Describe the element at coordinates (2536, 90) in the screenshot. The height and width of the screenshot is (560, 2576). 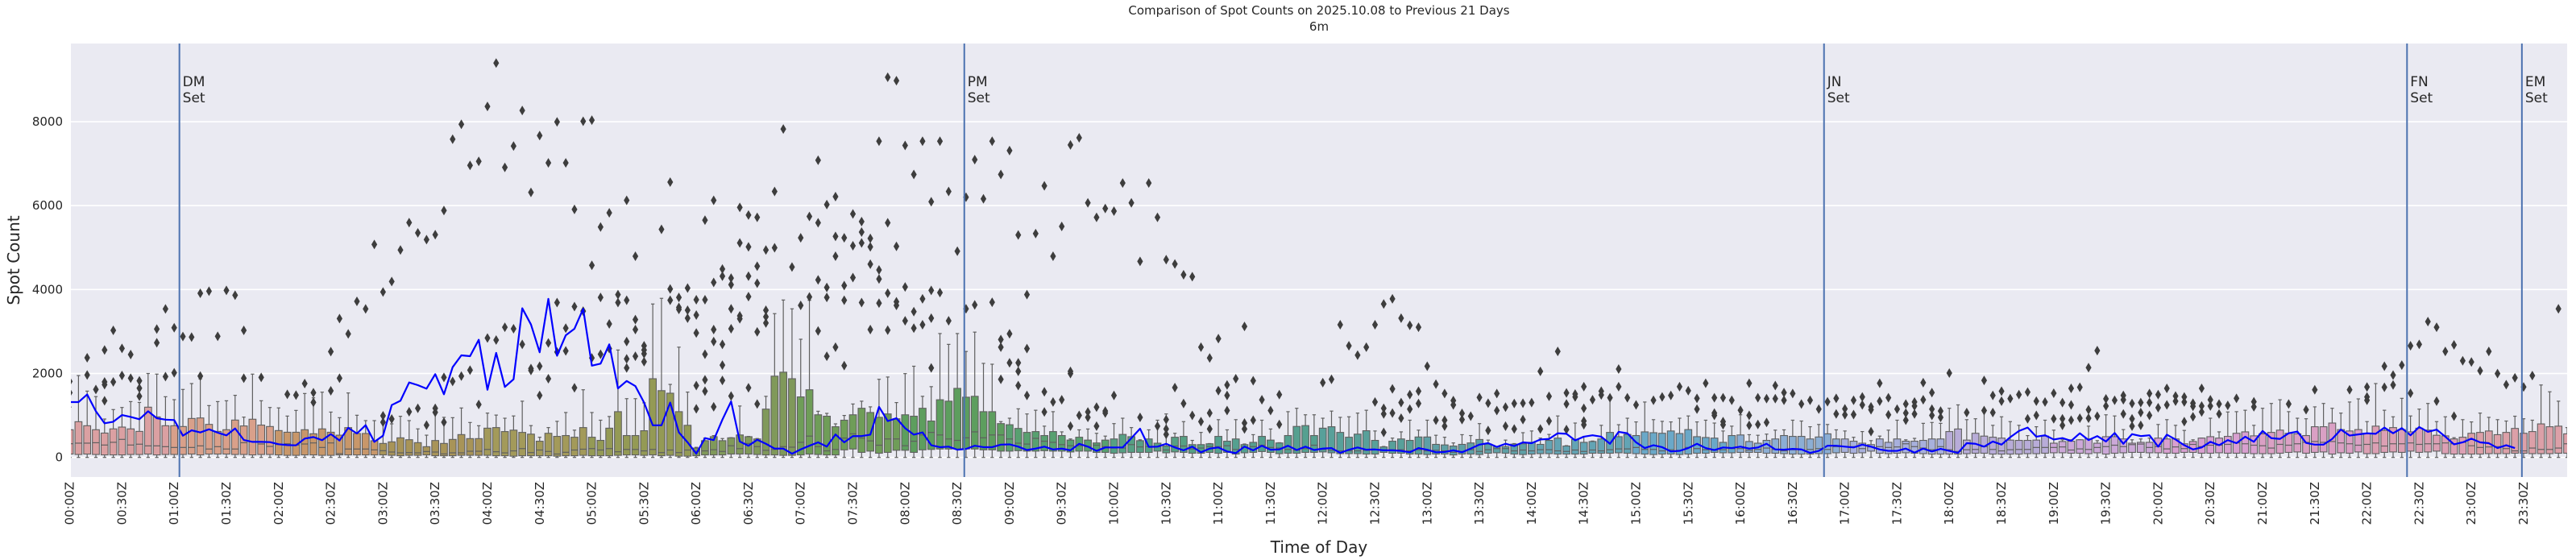
I see `event-line-label: EM Set` at that location.